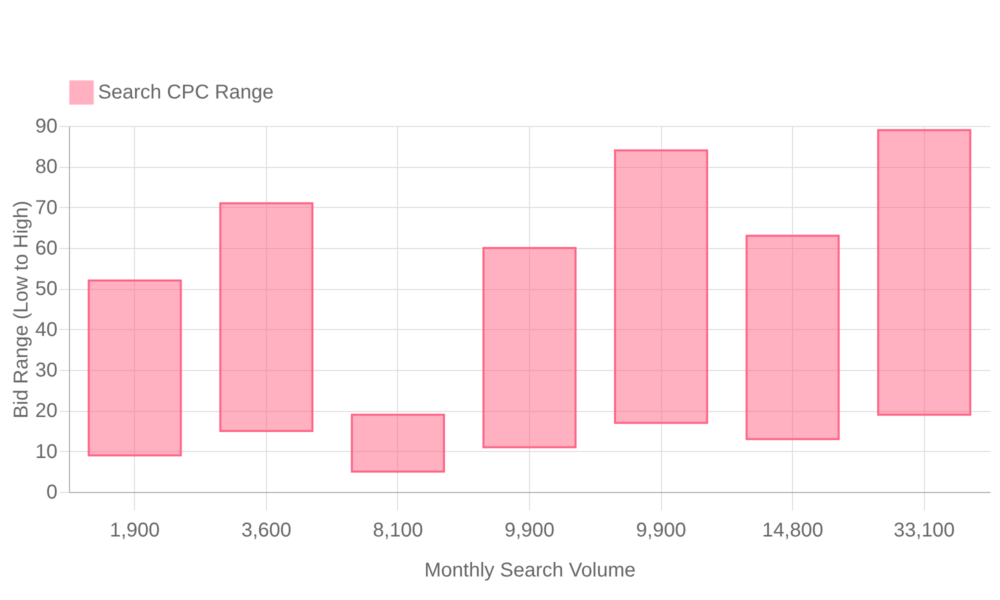  What do you see at coordinates (46, 289) in the screenshot?
I see `y-tick-label: 50` at bounding box center [46, 289].